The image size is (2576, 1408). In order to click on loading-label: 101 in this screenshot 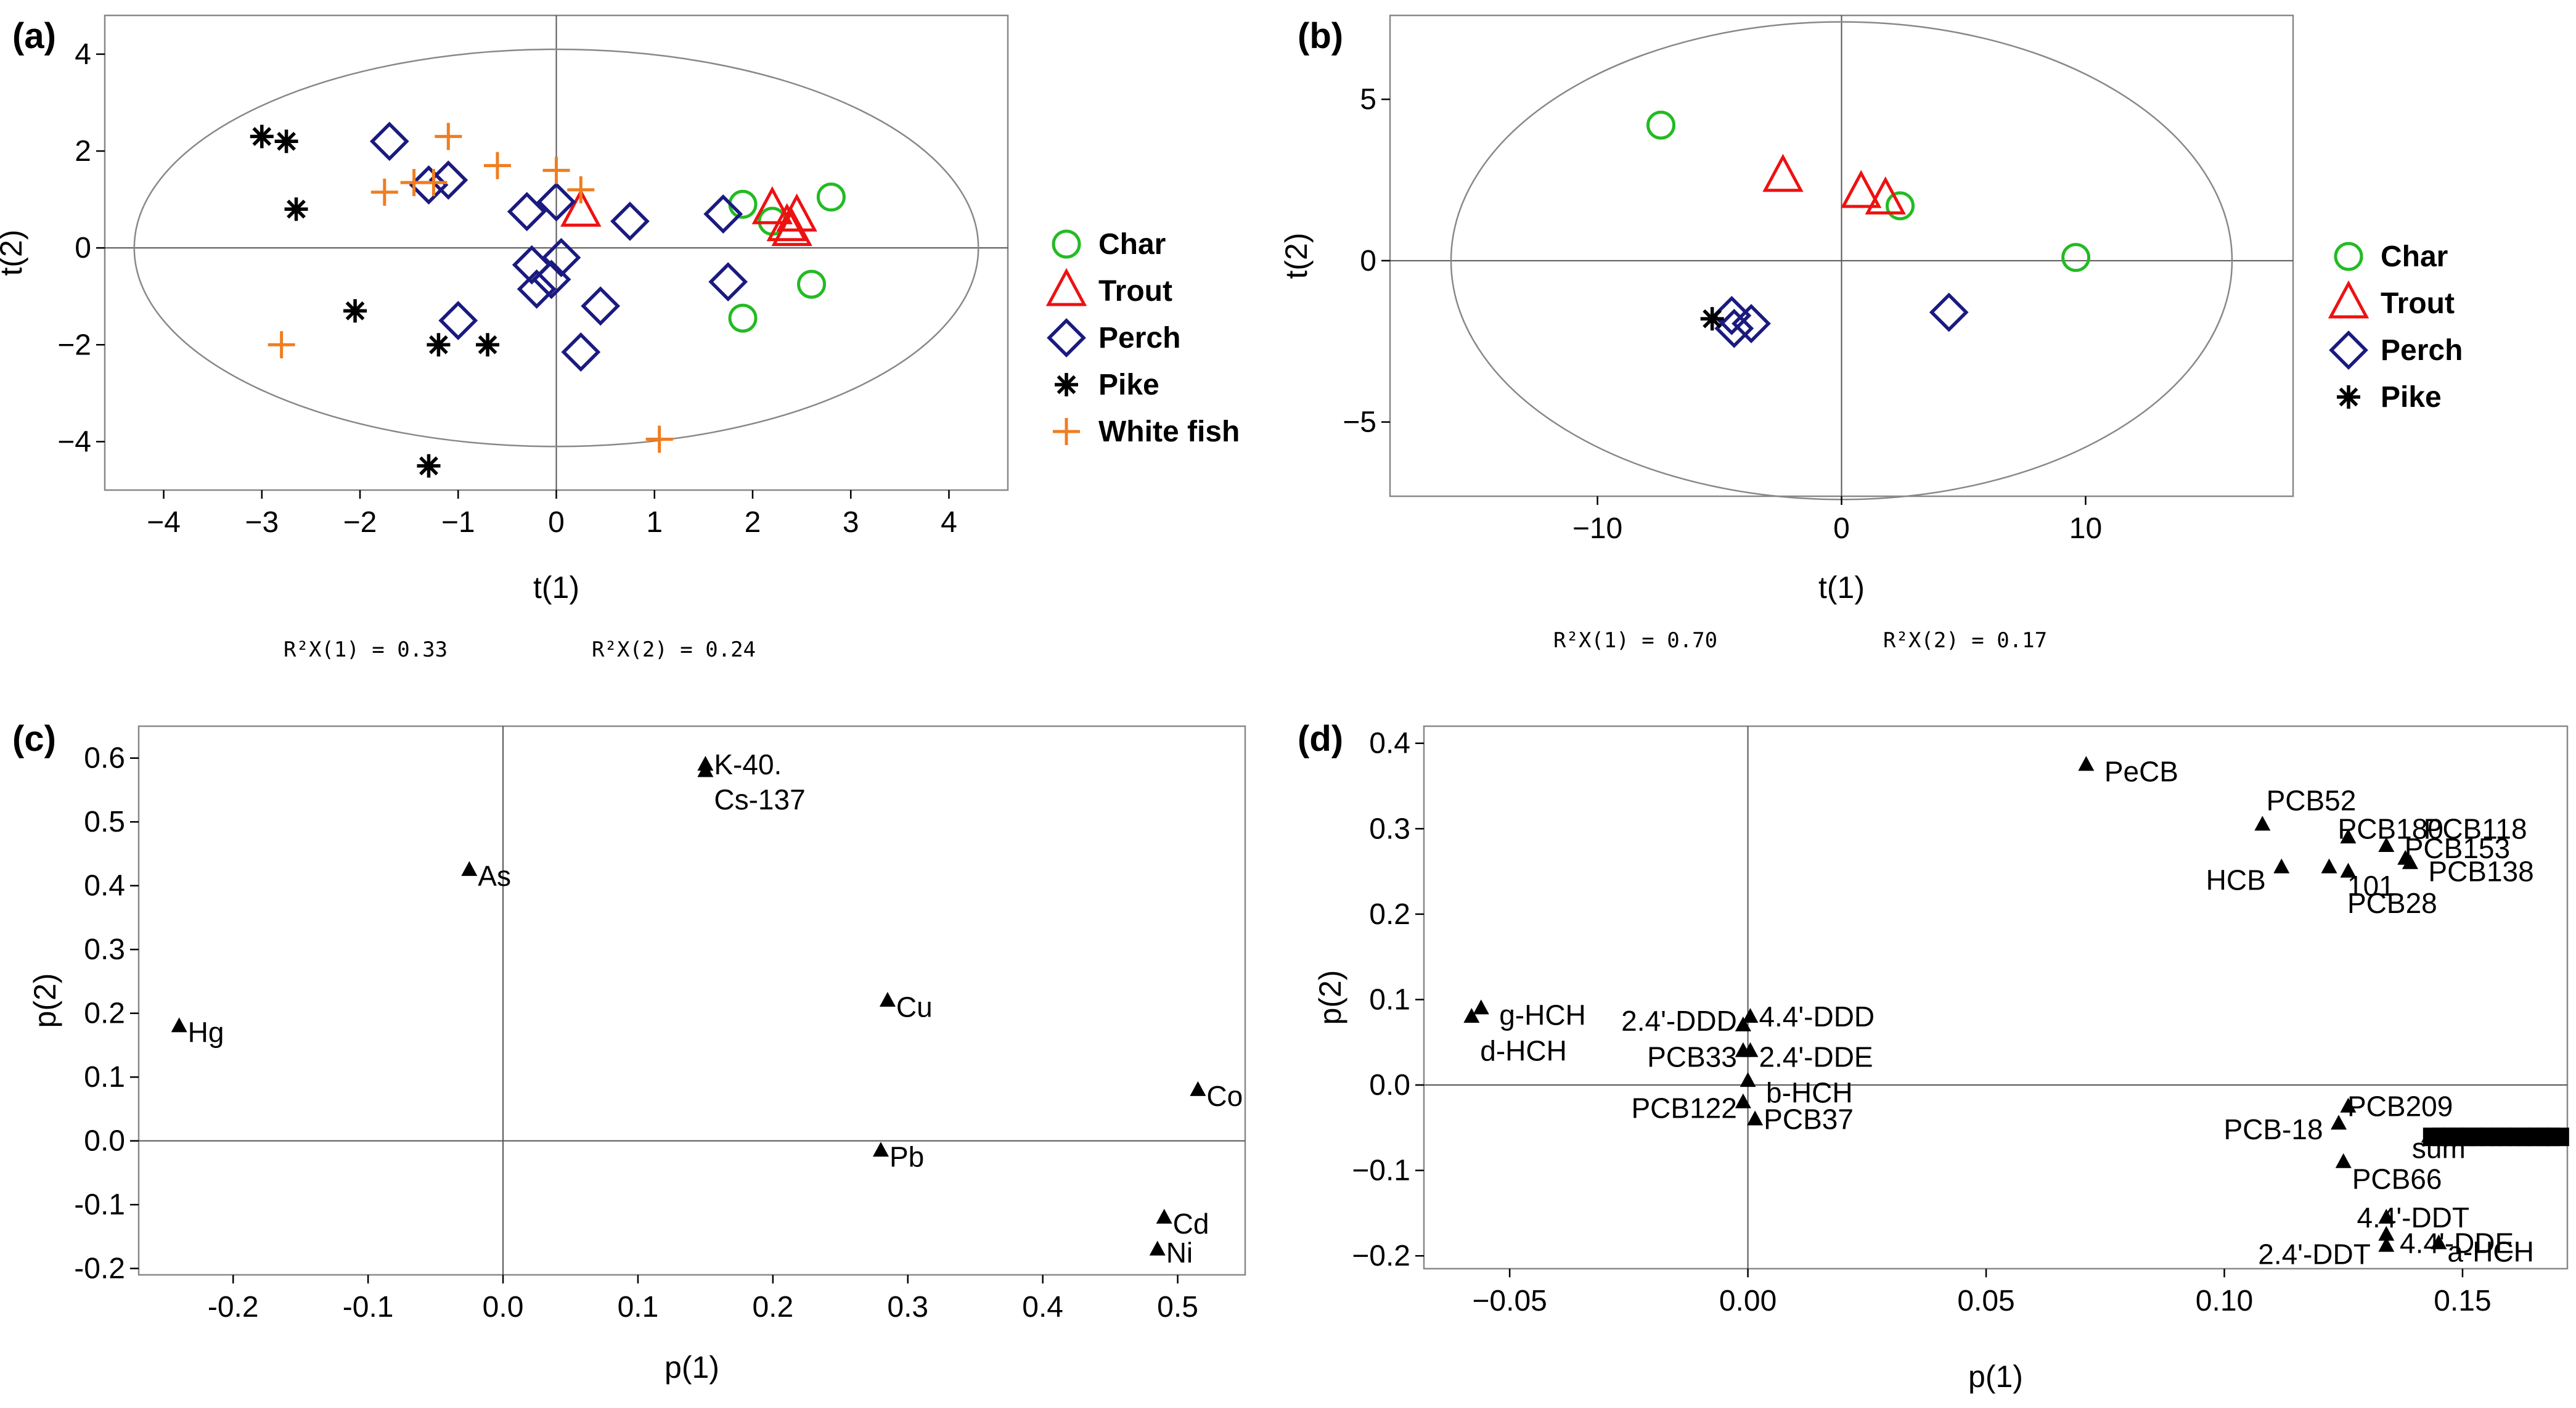, I will do `click(2371, 886)`.